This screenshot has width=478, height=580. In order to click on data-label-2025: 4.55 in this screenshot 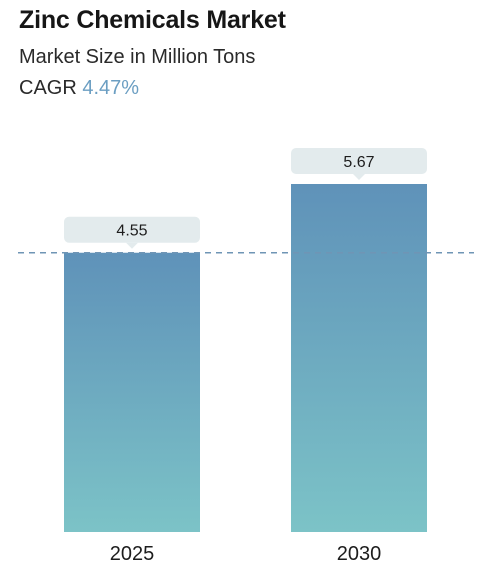, I will do `click(132, 232)`.